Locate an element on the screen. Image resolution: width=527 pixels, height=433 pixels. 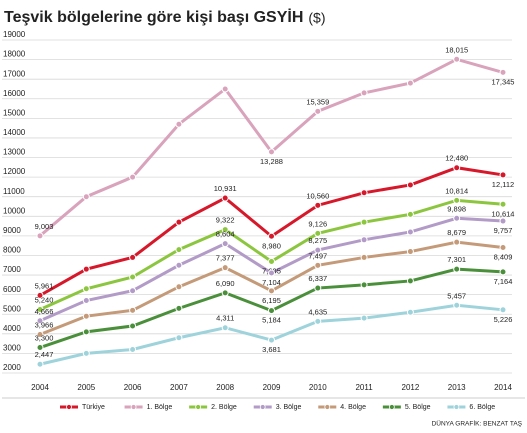
data-label: 8,604 is located at coordinates (225, 234).